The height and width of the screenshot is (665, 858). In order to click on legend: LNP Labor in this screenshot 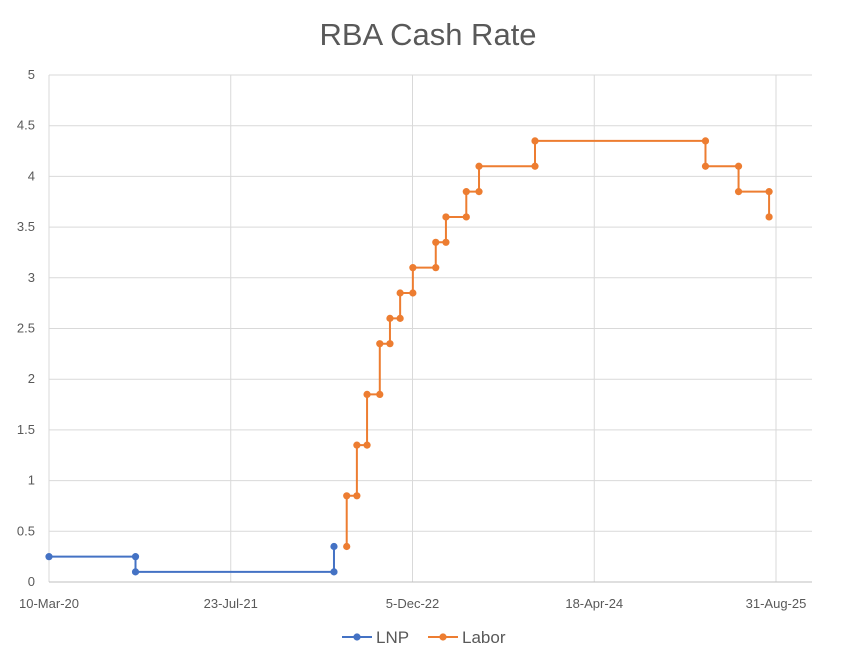, I will do `click(424, 637)`.